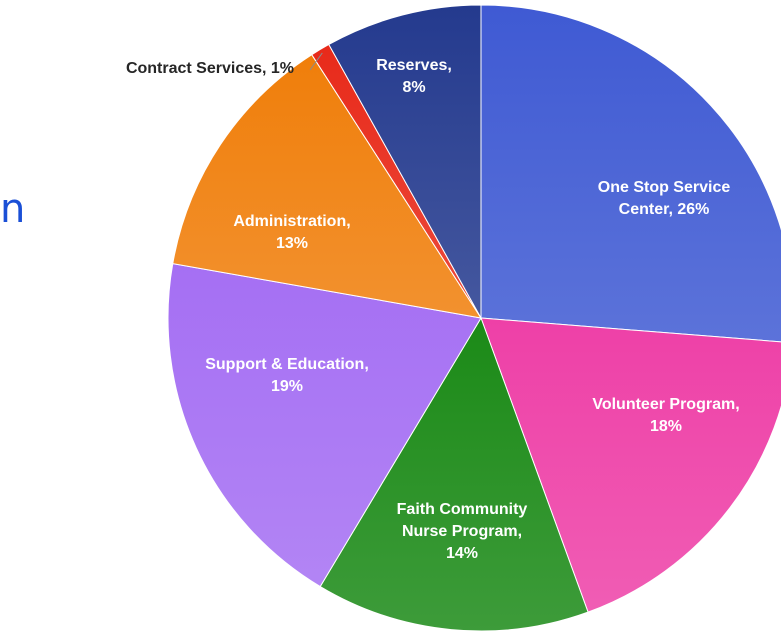 This screenshot has width=781, height=631. What do you see at coordinates (462, 509) in the screenshot?
I see `label-line: Faith Community` at bounding box center [462, 509].